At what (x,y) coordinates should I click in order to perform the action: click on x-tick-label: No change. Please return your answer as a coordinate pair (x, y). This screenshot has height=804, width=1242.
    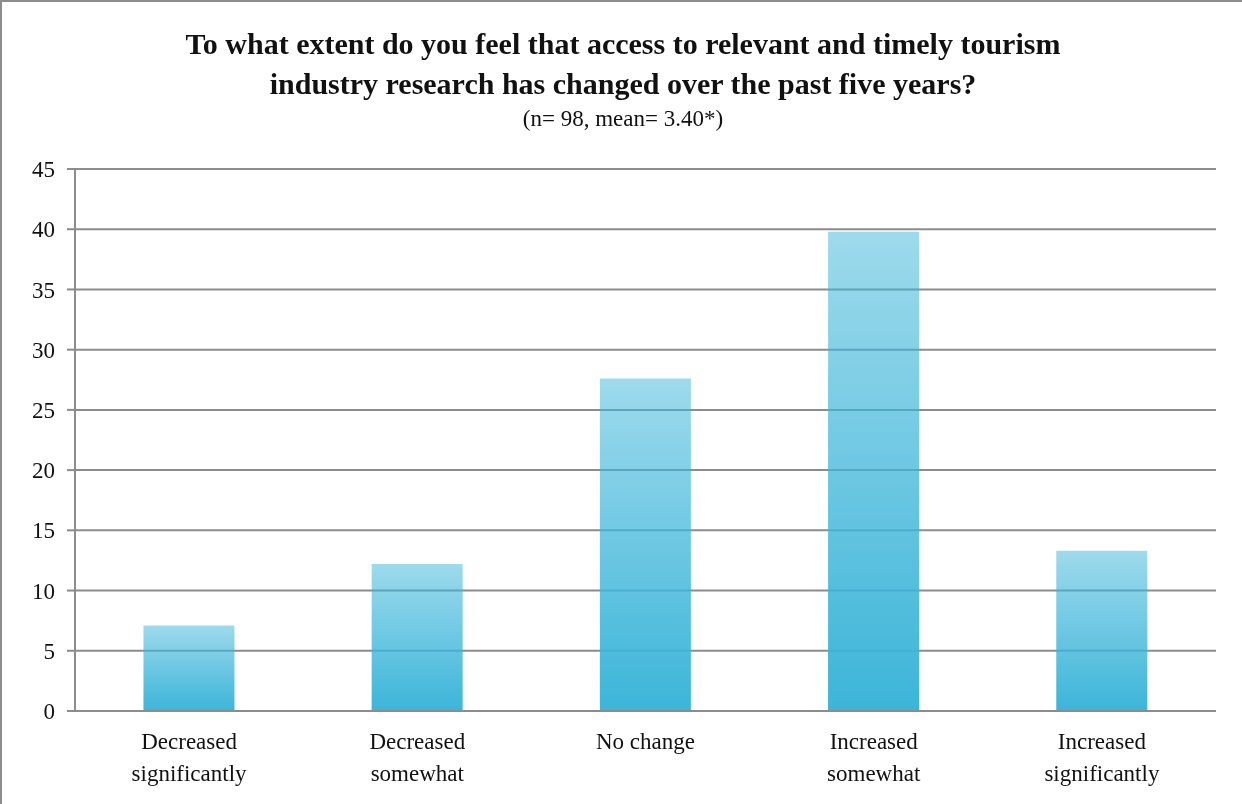
    Looking at the image, I should click on (645, 742).